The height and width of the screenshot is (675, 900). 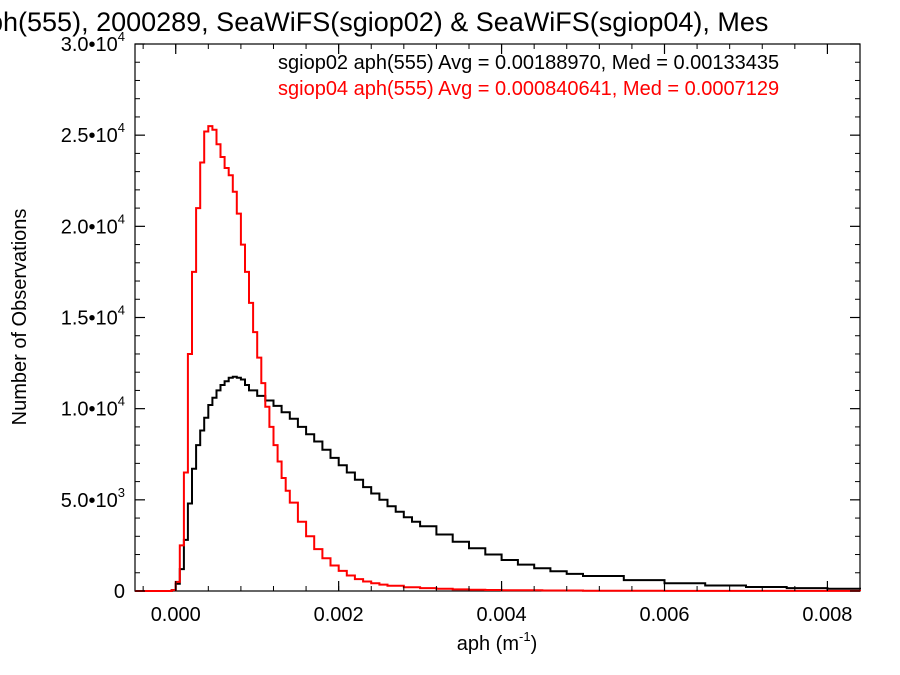 I want to click on y-tick-label: 2.5•104, so click(x=93, y=133).